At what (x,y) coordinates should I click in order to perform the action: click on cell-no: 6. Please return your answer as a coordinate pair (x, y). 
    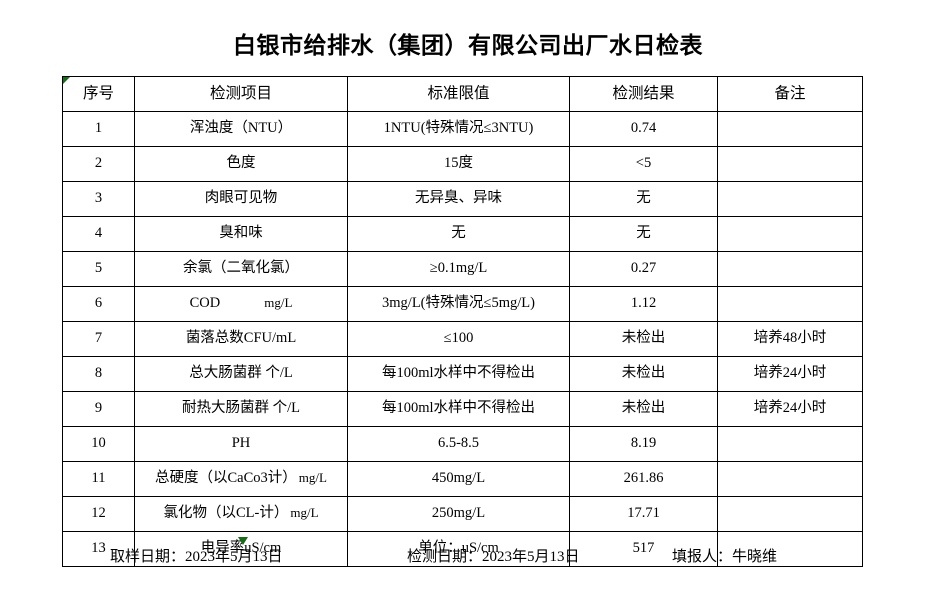
    Looking at the image, I should click on (98, 304).